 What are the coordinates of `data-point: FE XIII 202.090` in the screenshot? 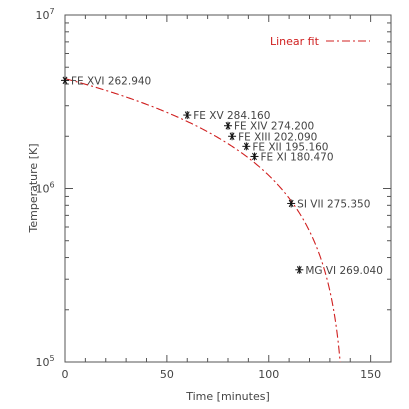 It's located at (272, 137).